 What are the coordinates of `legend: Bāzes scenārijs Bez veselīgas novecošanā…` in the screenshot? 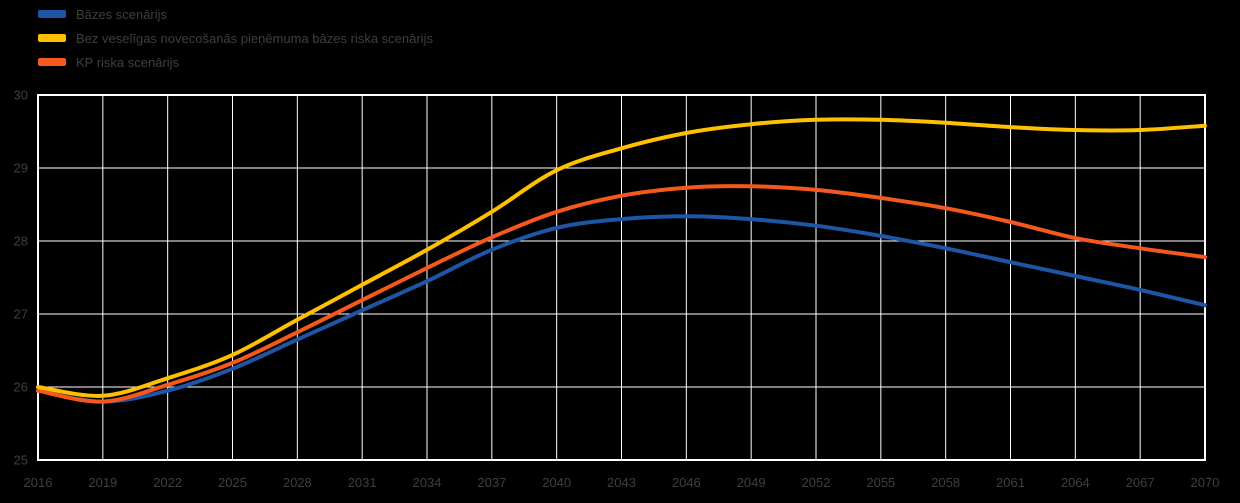 It's located at (235, 38).